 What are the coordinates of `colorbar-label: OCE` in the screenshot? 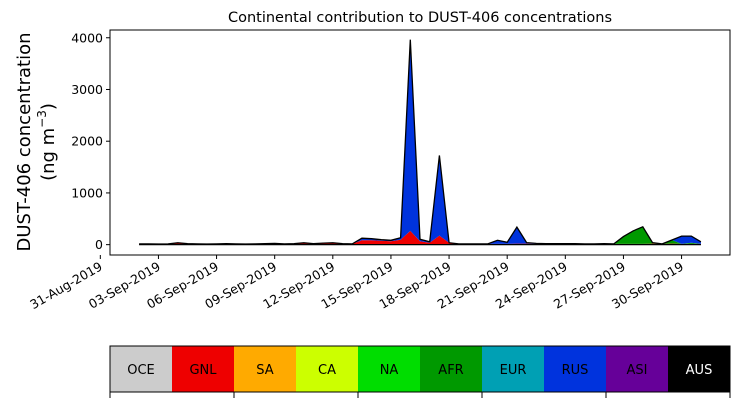 It's located at (141, 370).